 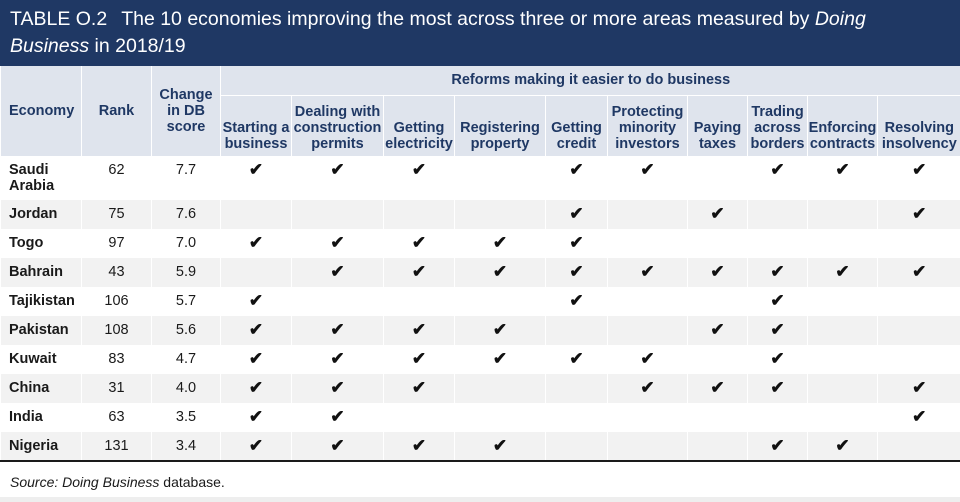 What do you see at coordinates (918, 125) in the screenshot?
I see `header-reform: Resolving insolvency` at bounding box center [918, 125].